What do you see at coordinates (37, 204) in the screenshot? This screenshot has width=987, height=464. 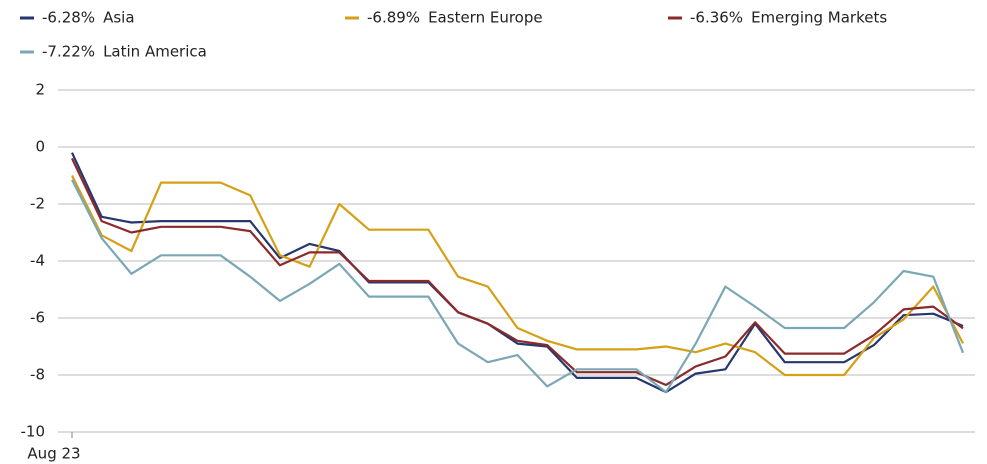 I see `y-tick-label: -2` at bounding box center [37, 204].